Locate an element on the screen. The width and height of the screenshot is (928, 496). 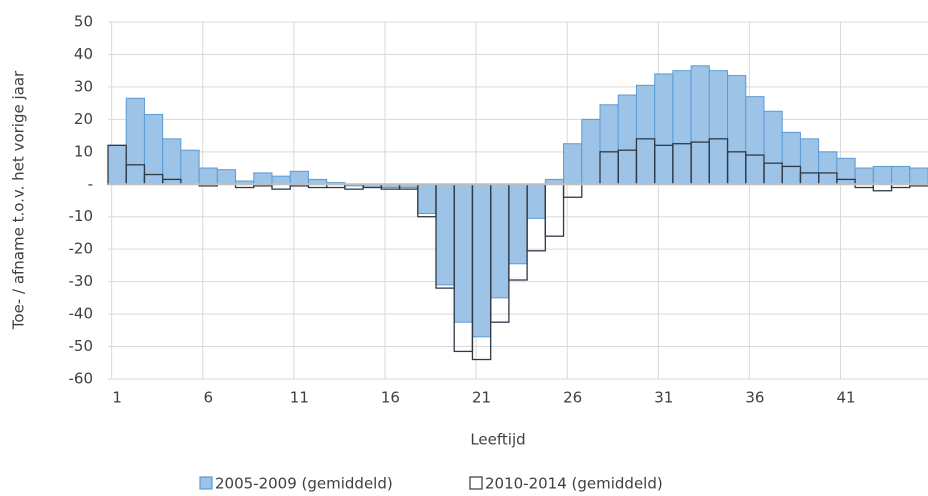
legend-label: 2005-2009 (gemiddeld) is located at coordinates (304, 484).